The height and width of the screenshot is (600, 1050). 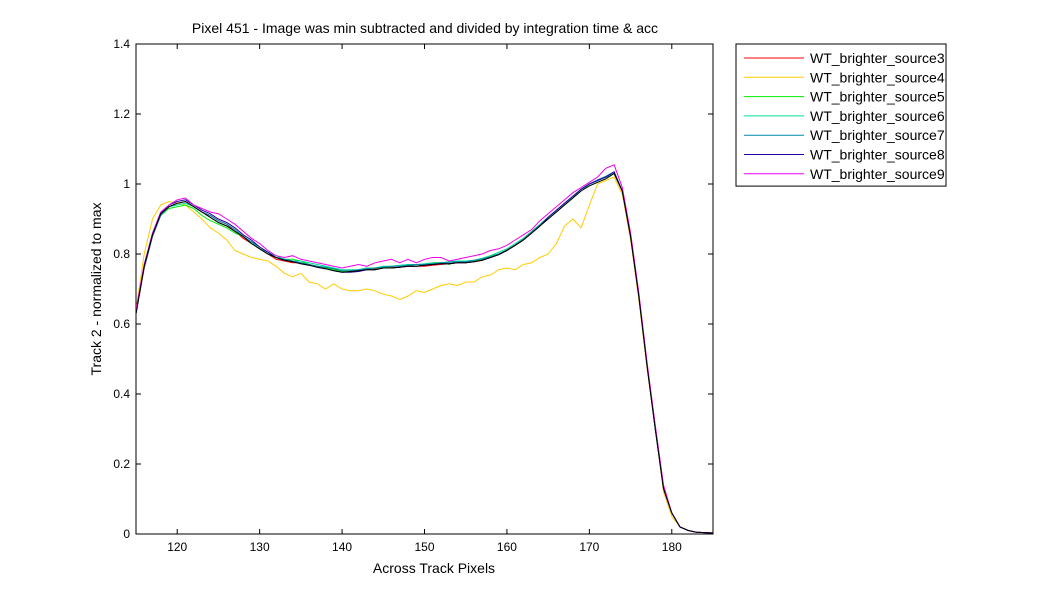 What do you see at coordinates (877, 97) in the screenshot?
I see `legend-label: WT_brighter_source5` at bounding box center [877, 97].